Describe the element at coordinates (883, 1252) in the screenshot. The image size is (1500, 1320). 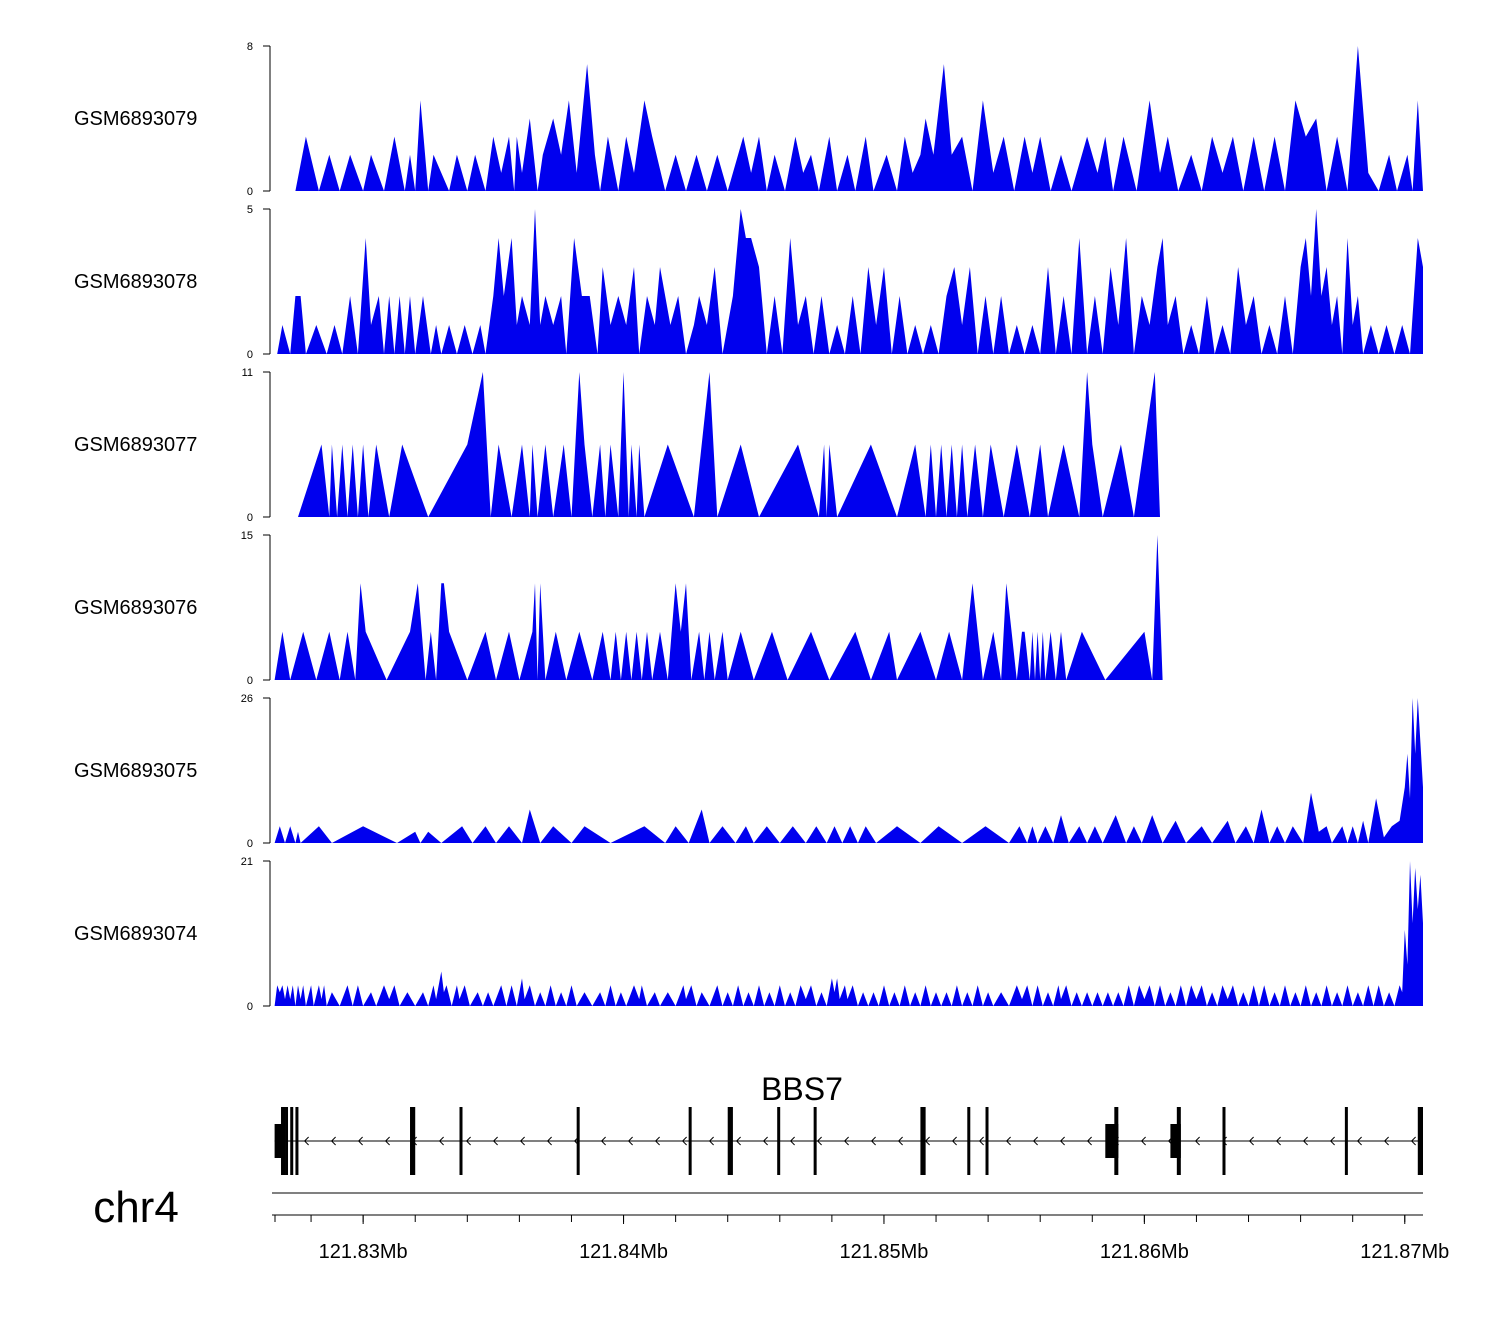
I see `x-tick-label: 121.85Mb` at that location.